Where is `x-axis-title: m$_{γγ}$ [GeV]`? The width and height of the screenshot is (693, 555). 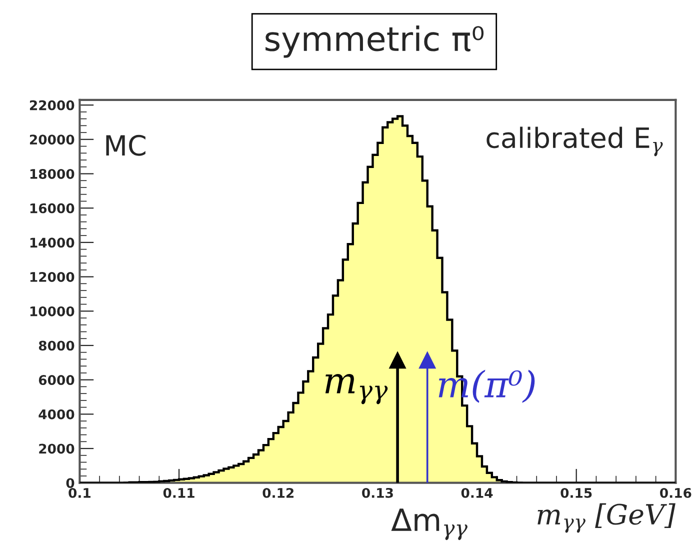 x-axis-title: m$_{γγ}$ [GeV] is located at coordinates (607, 518).